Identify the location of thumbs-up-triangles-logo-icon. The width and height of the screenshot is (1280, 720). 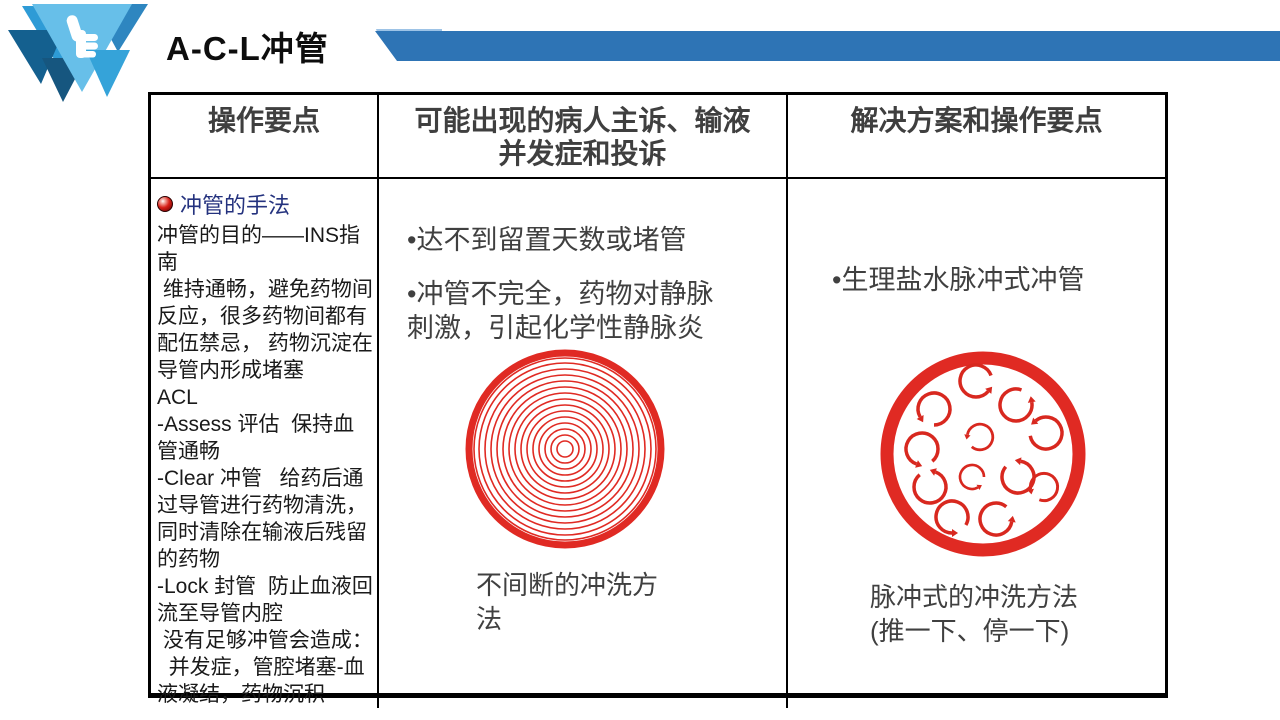
(78, 53).